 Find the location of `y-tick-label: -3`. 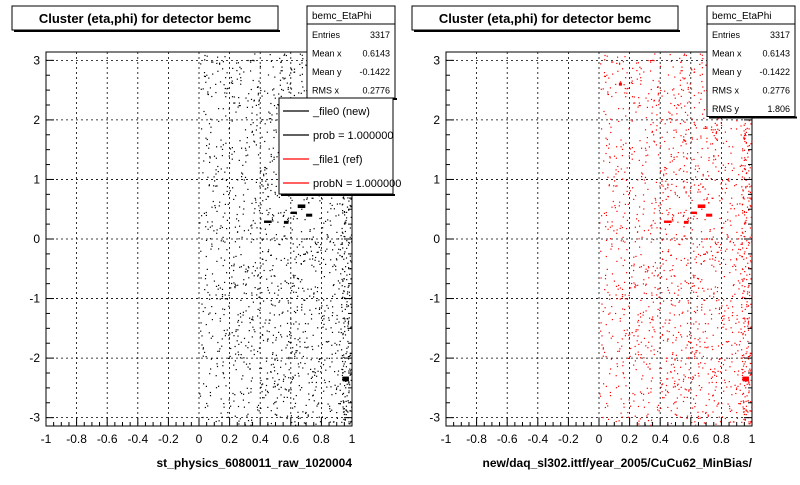

y-tick-label: -3 is located at coordinates (434, 418).